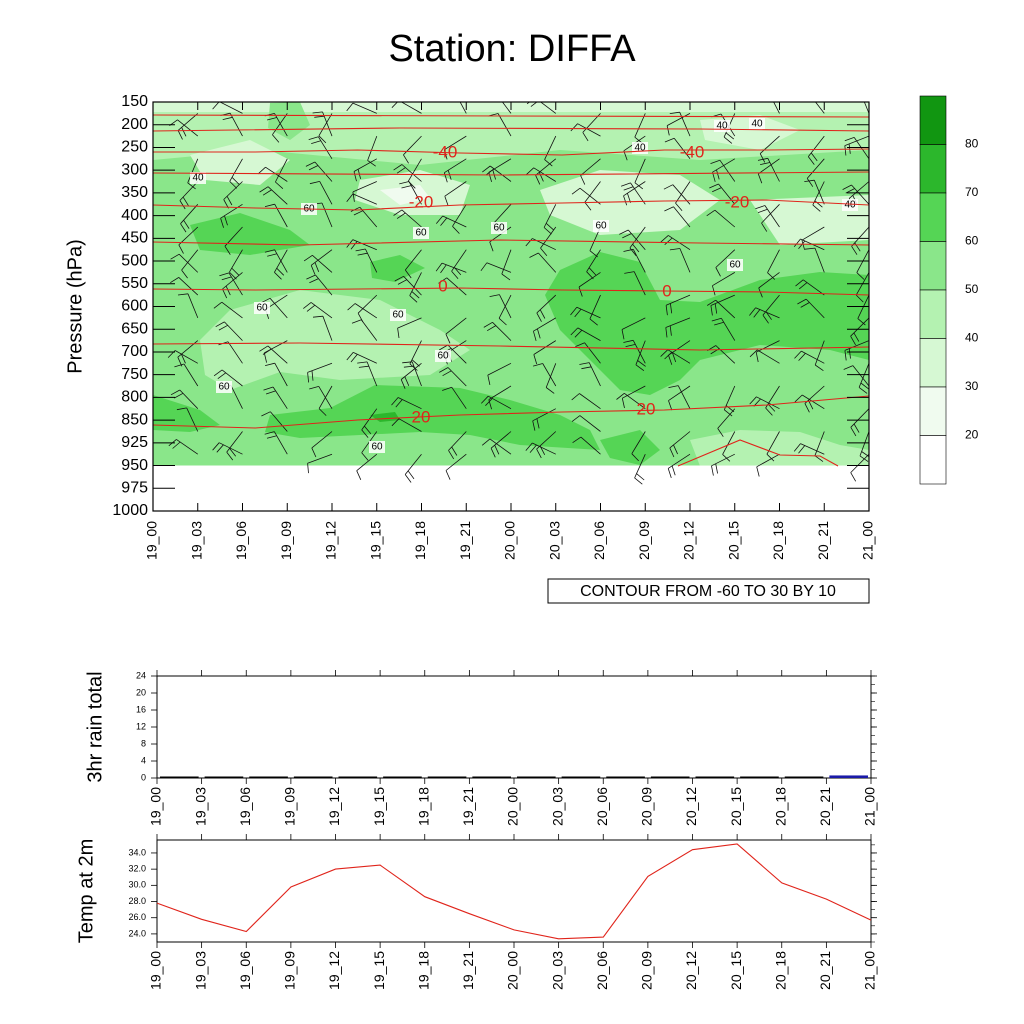 This screenshot has height=1024, width=1024. I want to click on x-tick-label: 20_15, so click(736, 806).